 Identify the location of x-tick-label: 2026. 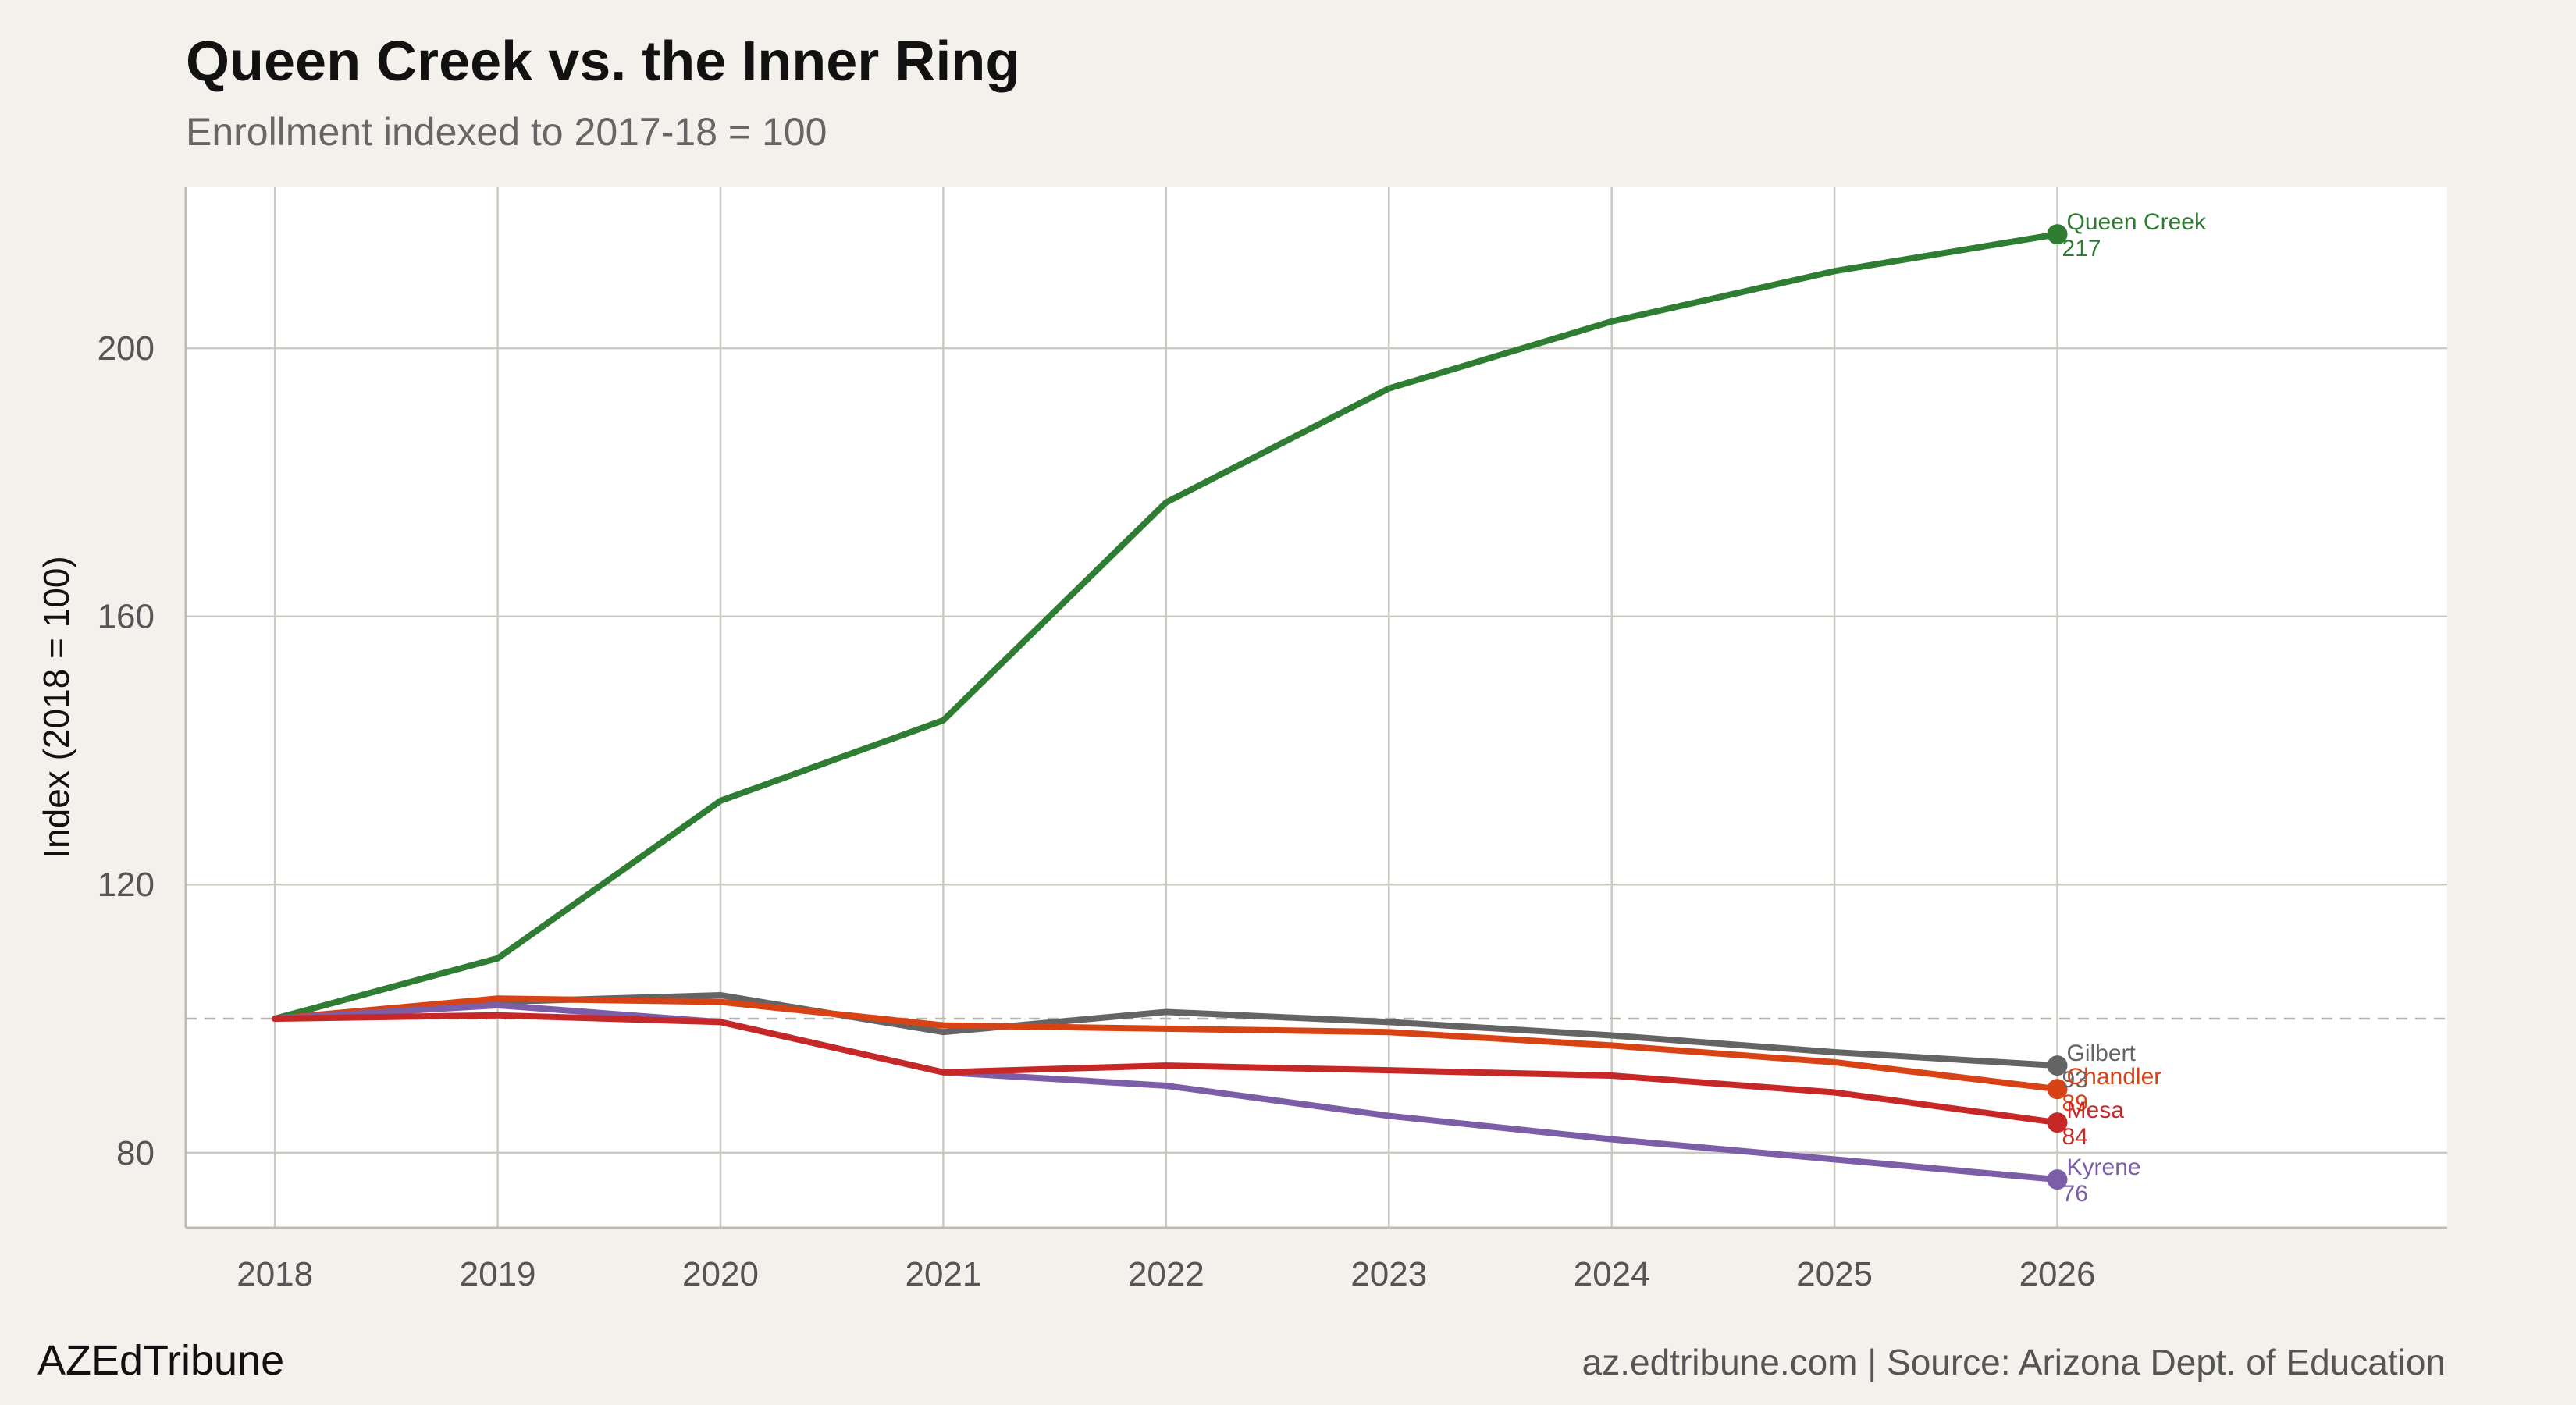
(2057, 1274).